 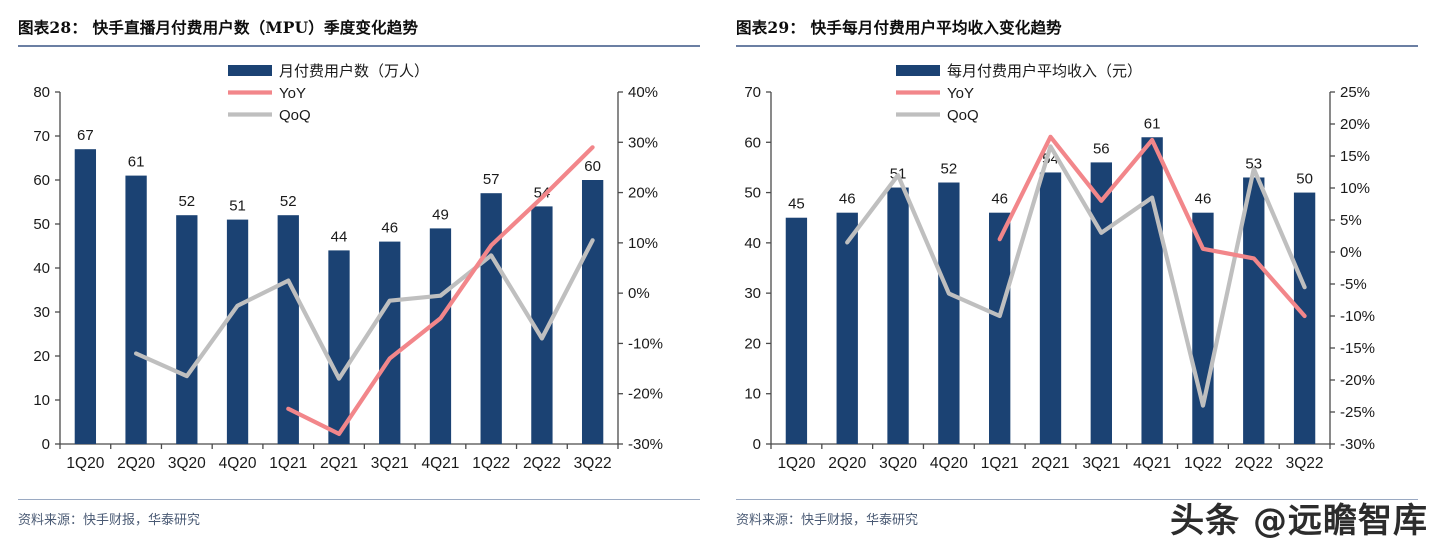 What do you see at coordinates (1357, 412) in the screenshot?
I see `y2-axis-tick-label: -25%` at bounding box center [1357, 412].